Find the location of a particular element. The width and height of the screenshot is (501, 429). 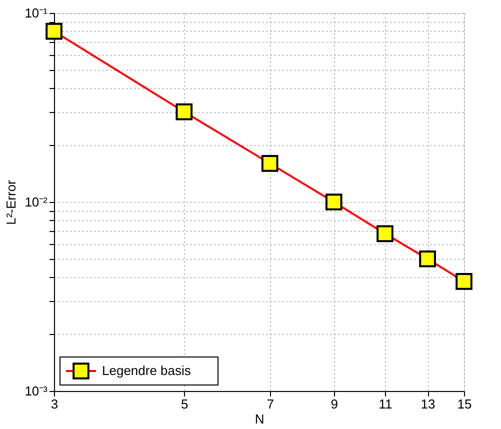

x-tick-label: 13 is located at coordinates (428, 404).